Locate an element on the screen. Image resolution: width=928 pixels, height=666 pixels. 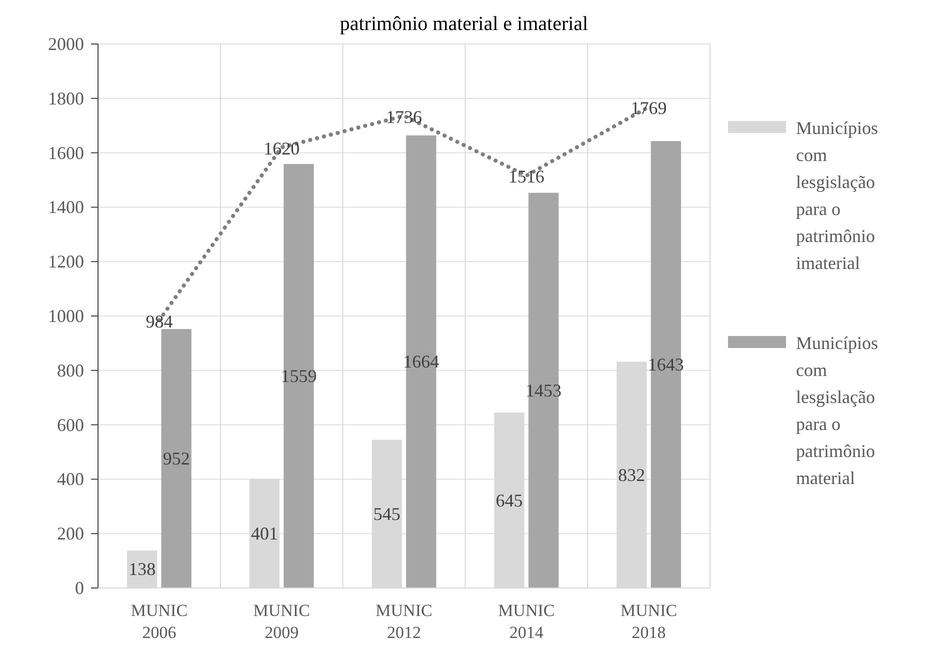
y-tick-label: 1000 is located at coordinates (66, 316).